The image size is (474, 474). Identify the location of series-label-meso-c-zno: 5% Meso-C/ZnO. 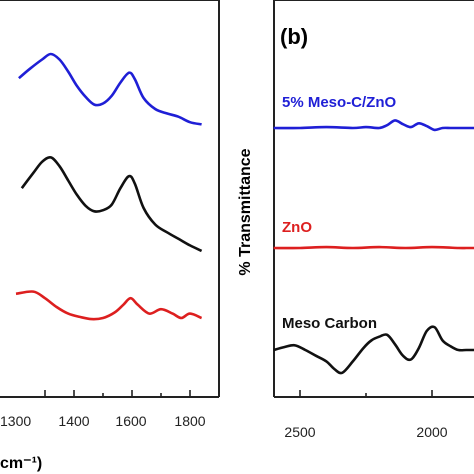
(339, 102).